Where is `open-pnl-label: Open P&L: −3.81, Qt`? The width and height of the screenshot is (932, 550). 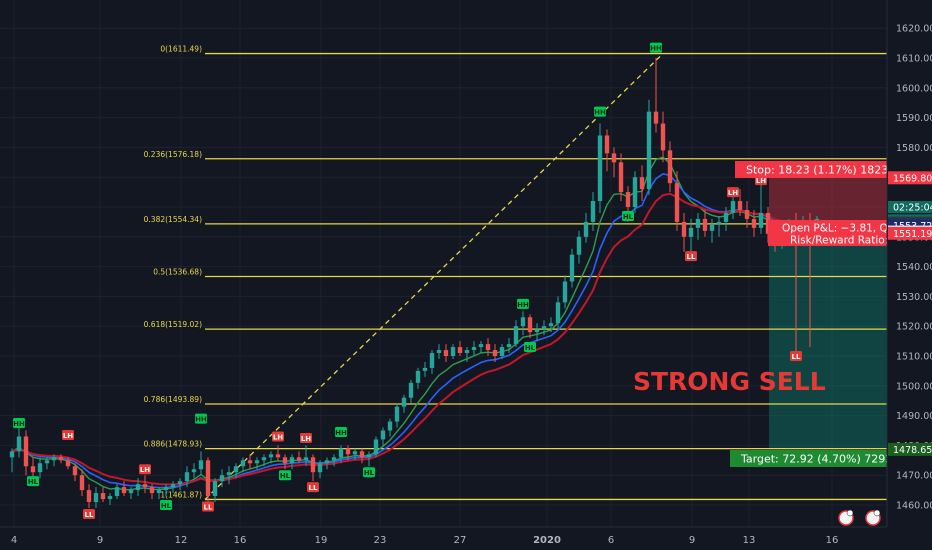
open-pnl-label: Open P&L: −3.81, Qt is located at coordinates (837, 229).